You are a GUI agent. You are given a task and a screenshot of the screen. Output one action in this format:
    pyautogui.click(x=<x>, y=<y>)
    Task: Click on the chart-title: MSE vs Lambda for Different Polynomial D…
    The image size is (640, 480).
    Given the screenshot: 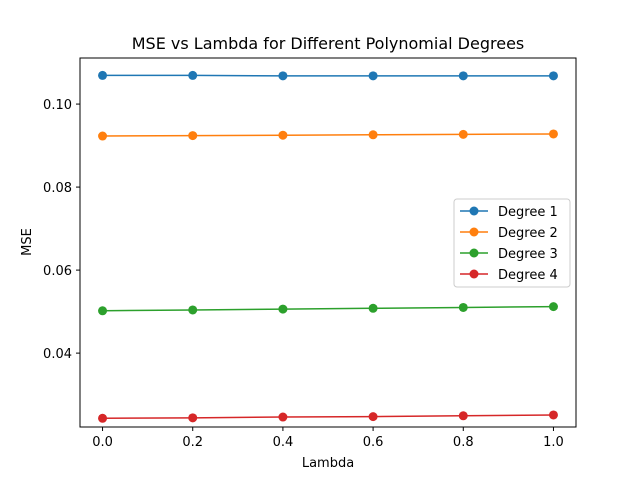 What is the action you would take?
    pyautogui.click(x=328, y=43)
    